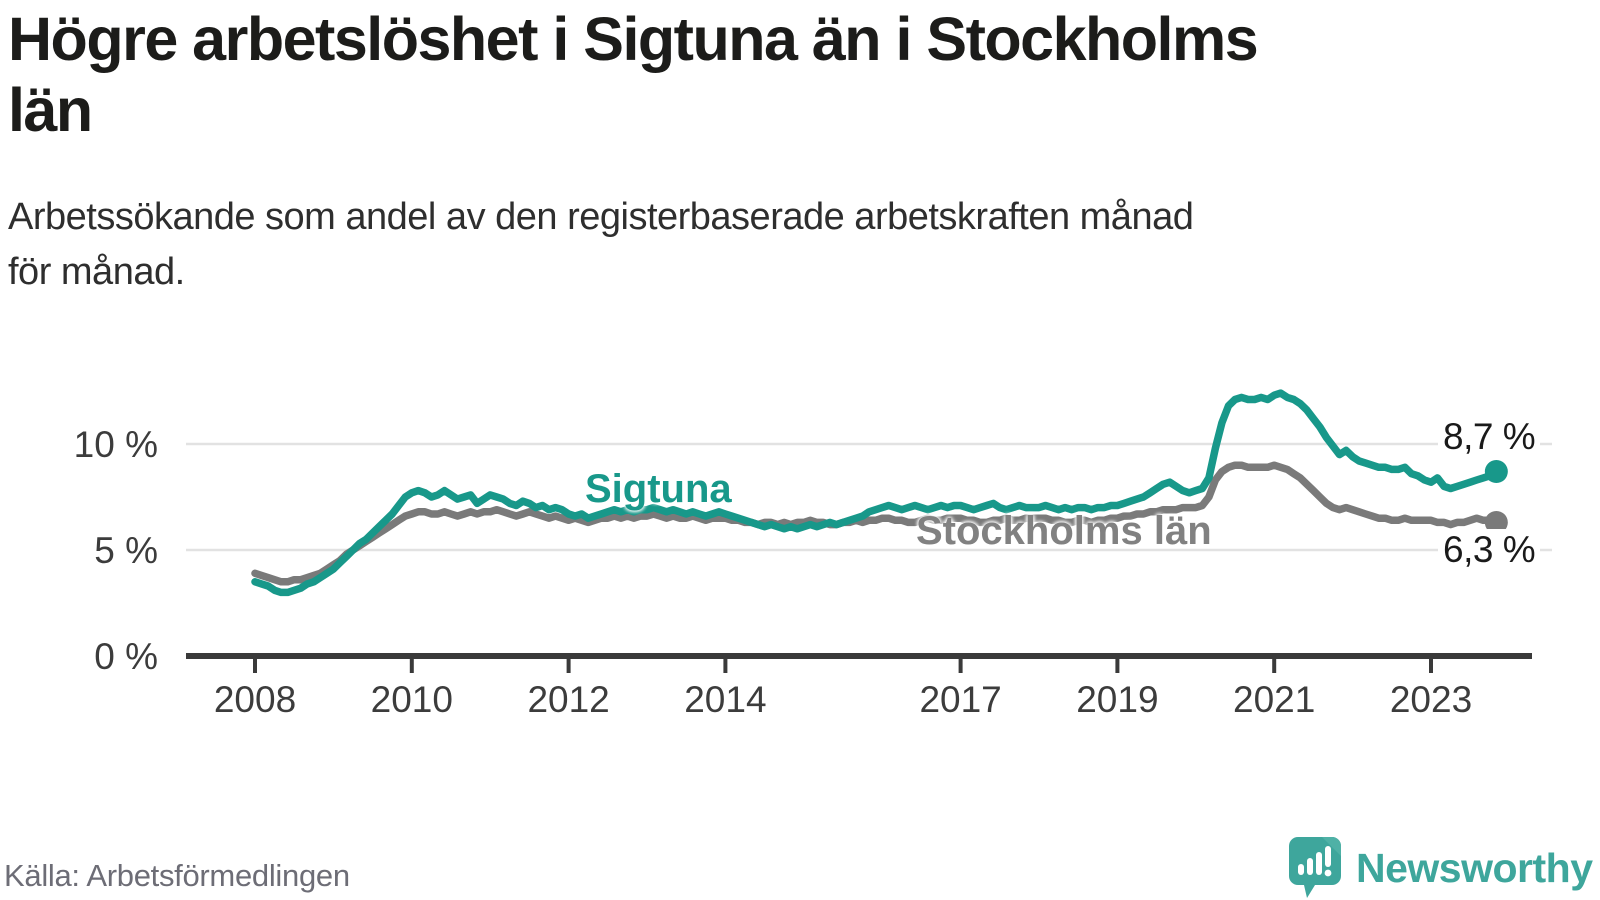 The height and width of the screenshot is (900, 1600). What do you see at coordinates (1315, 867) in the screenshot?
I see `newsworthy-icon` at bounding box center [1315, 867].